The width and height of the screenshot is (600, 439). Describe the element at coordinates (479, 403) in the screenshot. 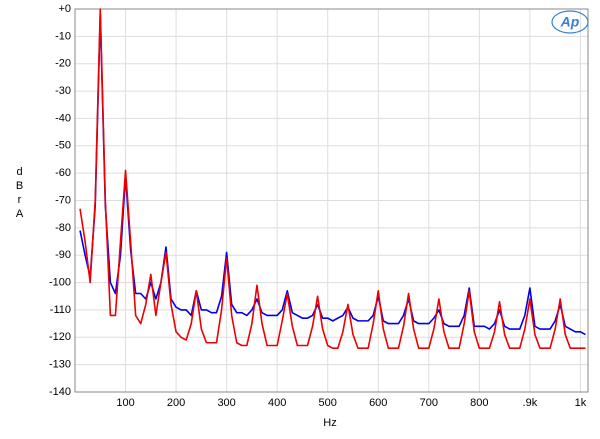

I see `x-tick-label: 800` at that location.